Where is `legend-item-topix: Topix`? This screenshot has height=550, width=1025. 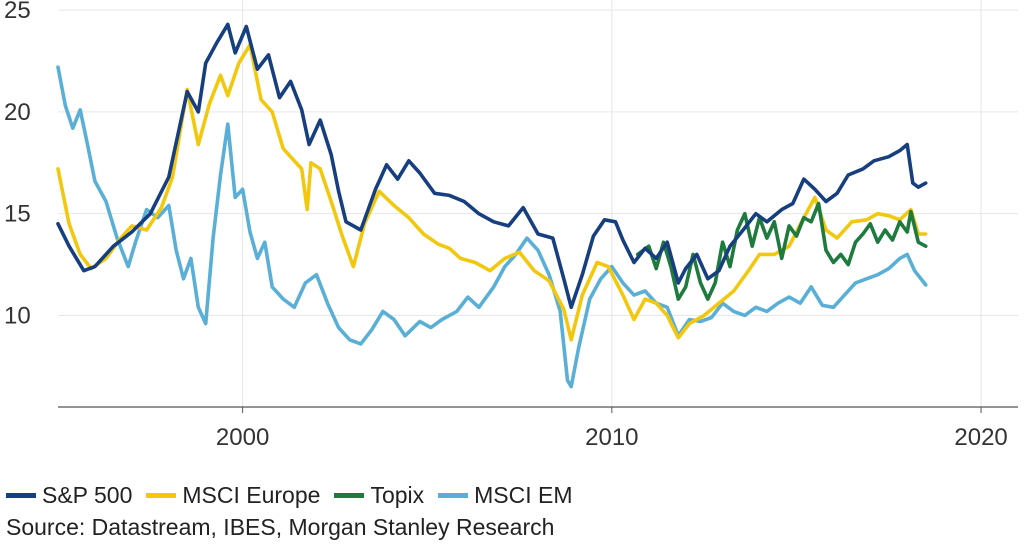 legend-item-topix: Topix is located at coordinates (379, 495).